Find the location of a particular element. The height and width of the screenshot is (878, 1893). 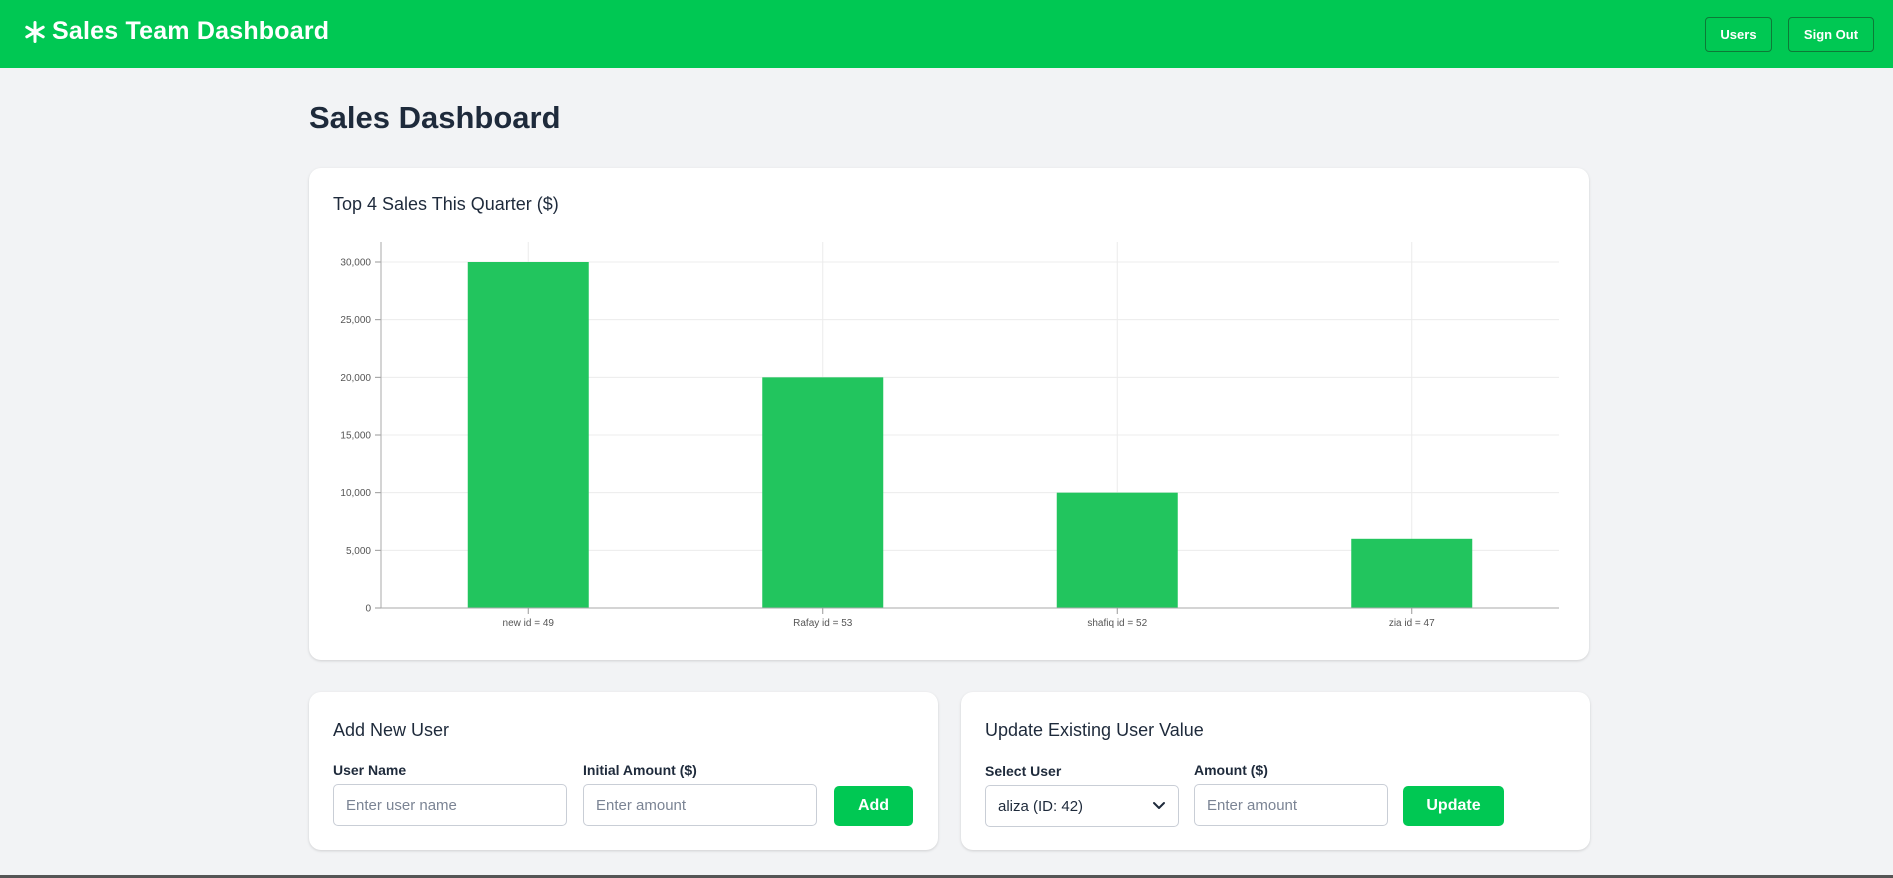

select-user-label: Select User is located at coordinates (1023, 771).